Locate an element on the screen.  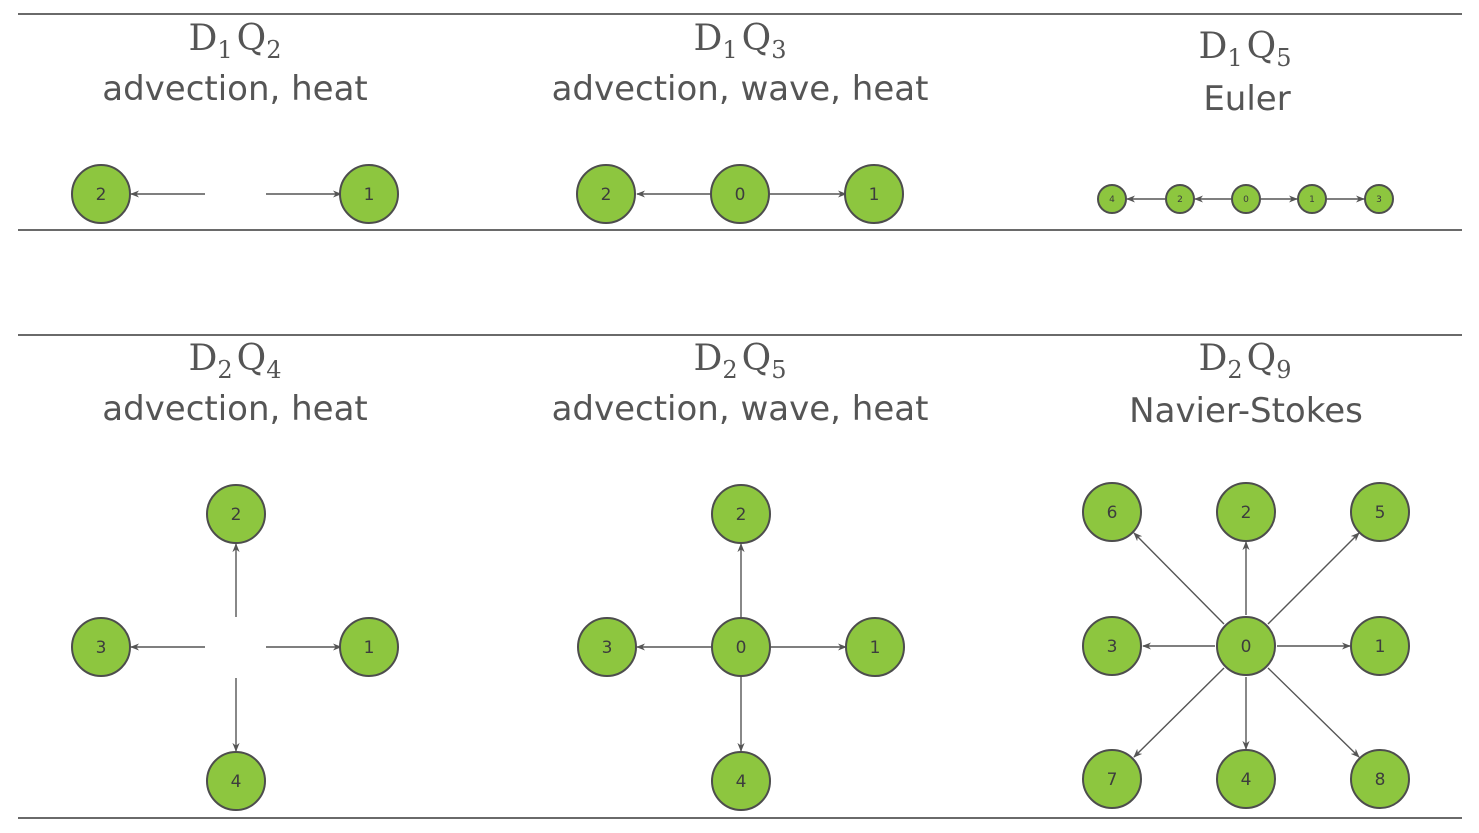
panel-d2q9: D2 Q9 Navier-Stokes 6 2 5 3 0 is located at coordinates (1246, 573).